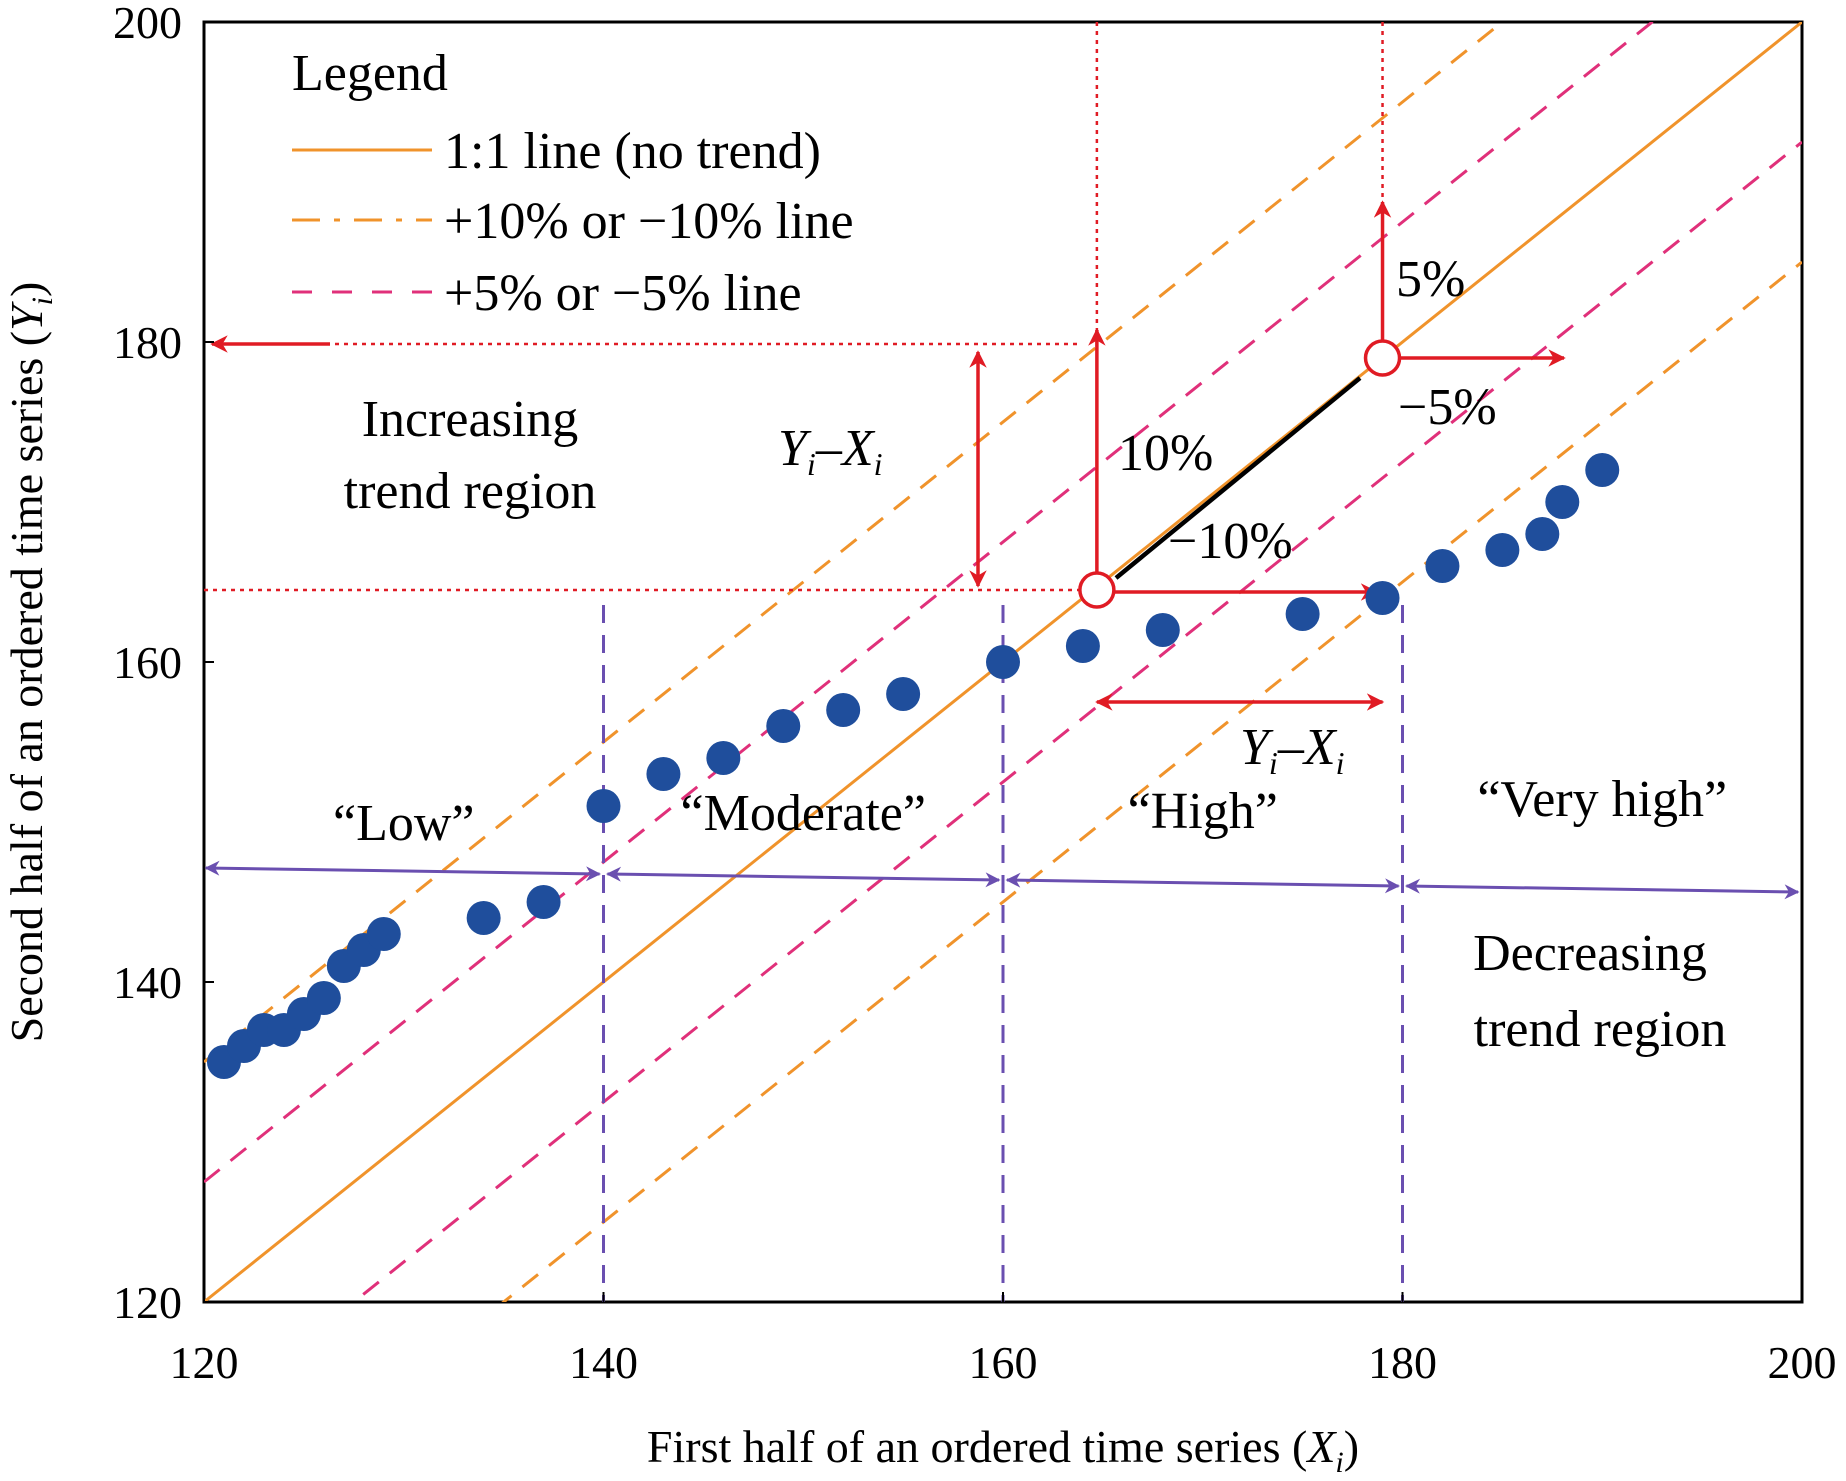 Image resolution: width=1846 pixels, height=1481 pixels. Describe the element at coordinates (147, 1302) in the screenshot. I see `y-tick-120: 120` at that location.